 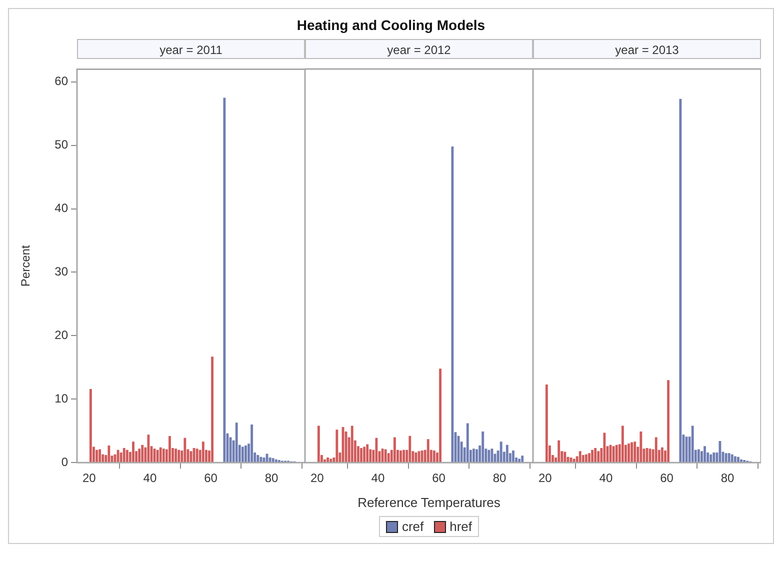 What do you see at coordinates (413, 526) in the screenshot?
I see `legend-label: cref` at bounding box center [413, 526].